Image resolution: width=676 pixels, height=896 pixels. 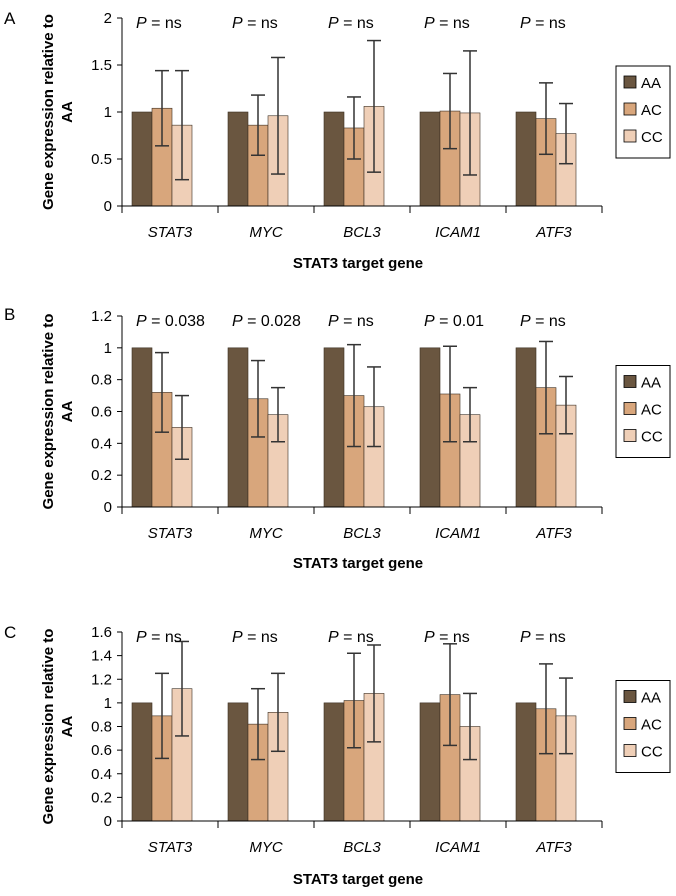 I want to click on y-tick-label: 1.6, so click(x=101, y=632).